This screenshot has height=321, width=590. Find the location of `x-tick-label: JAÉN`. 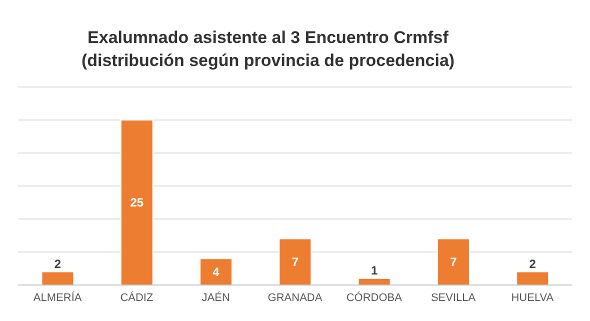

x-tick-label: JAÉN is located at coordinates (216, 297).